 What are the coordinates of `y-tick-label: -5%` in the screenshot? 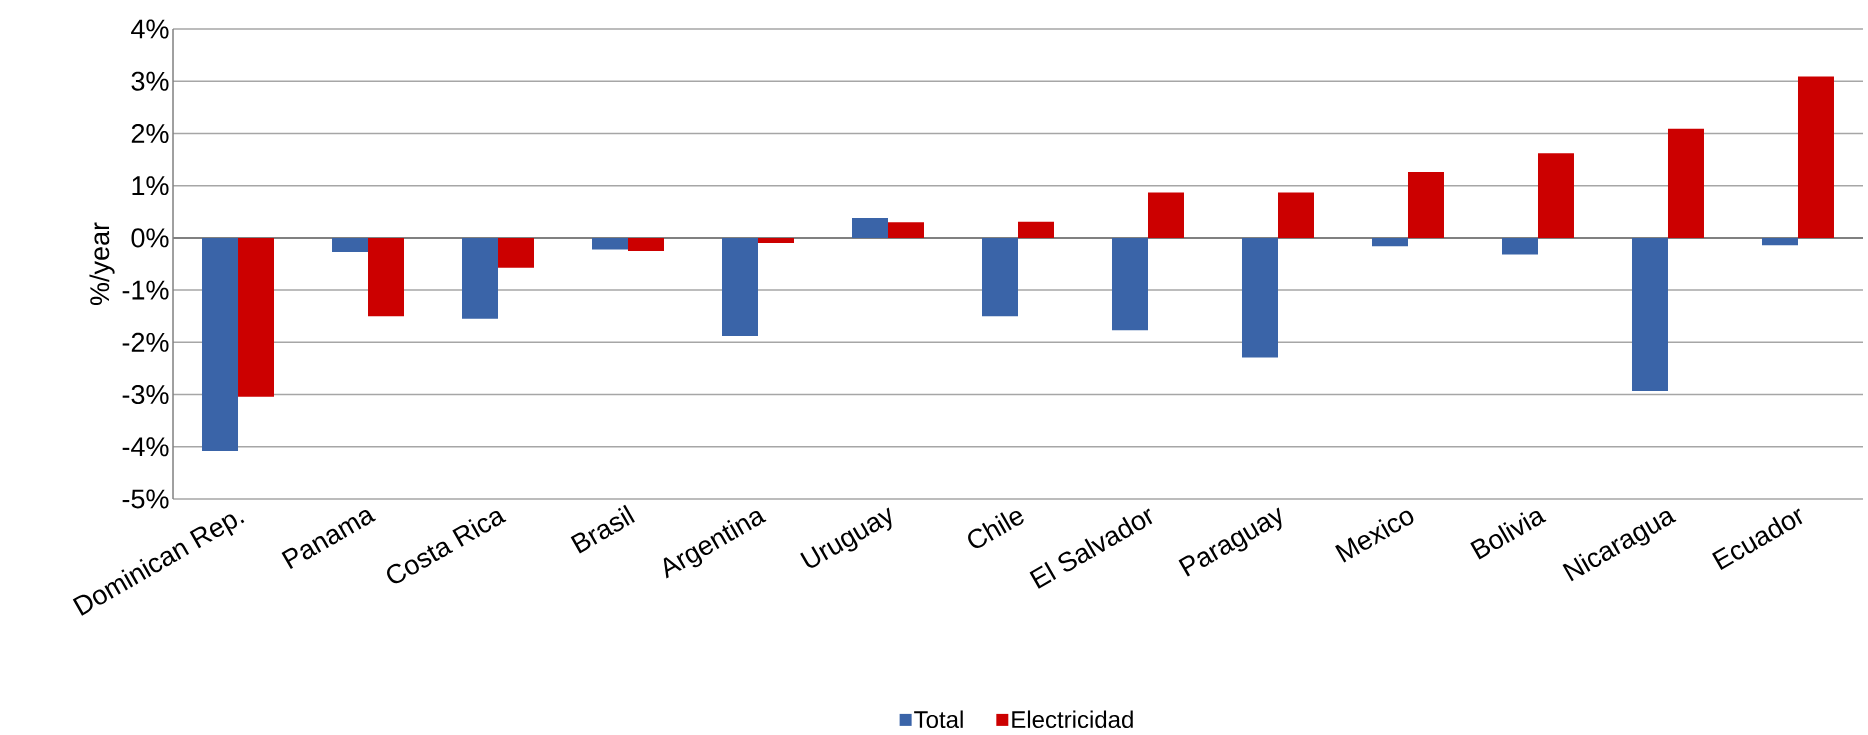 It's located at (145, 499).